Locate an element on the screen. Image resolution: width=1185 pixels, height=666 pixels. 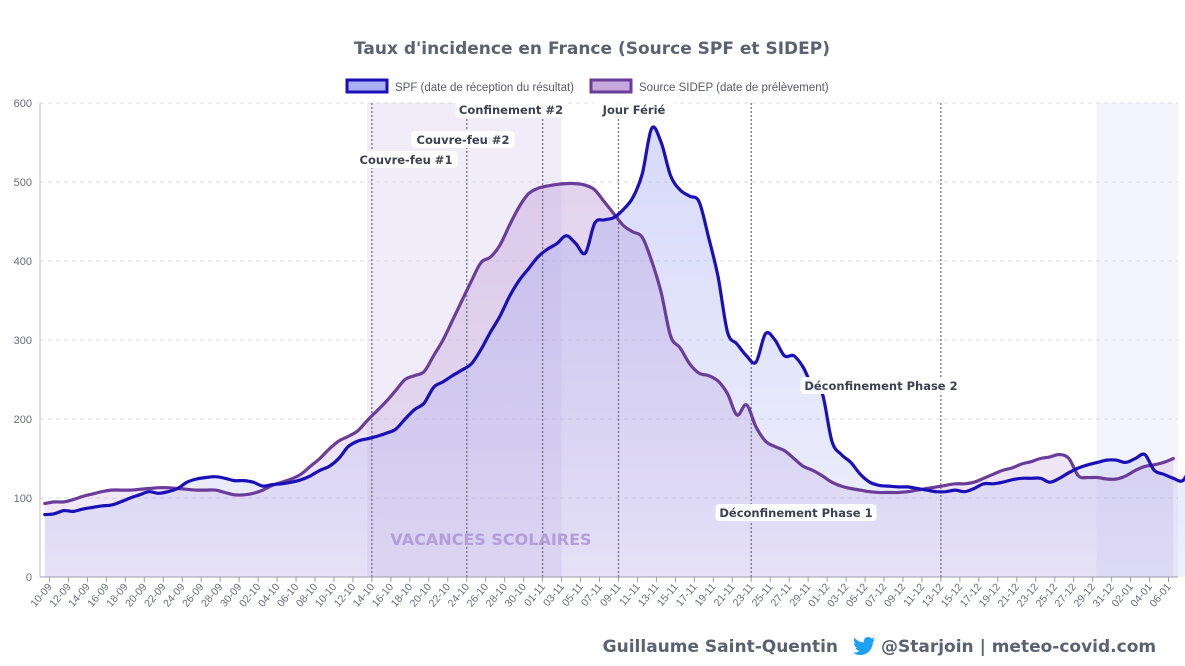
y-tick-label: 400 is located at coordinates (23, 262).